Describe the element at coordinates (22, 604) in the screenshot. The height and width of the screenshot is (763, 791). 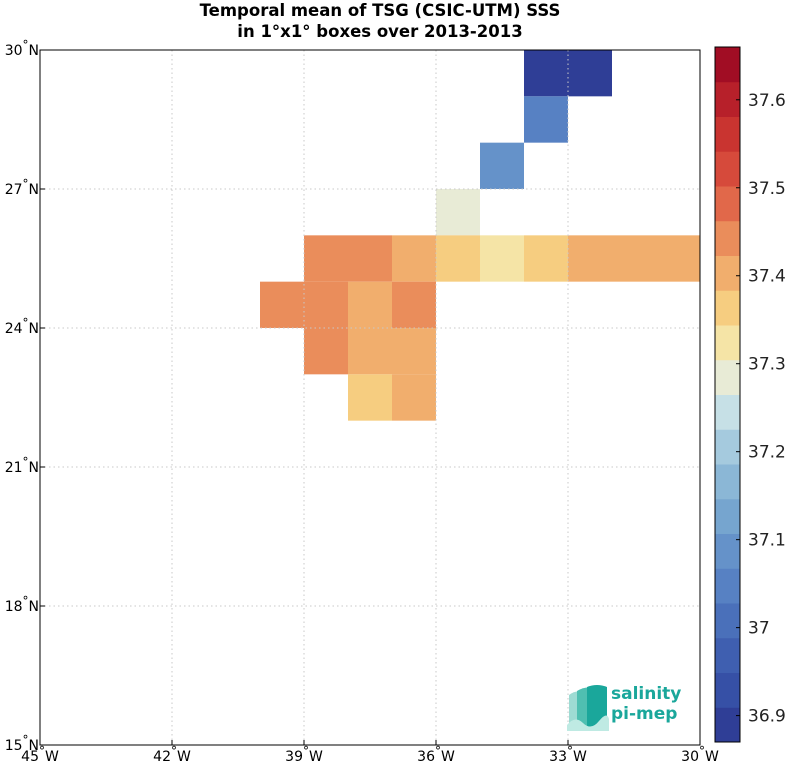
I see `latitude-tick-label: 18°N` at that location.